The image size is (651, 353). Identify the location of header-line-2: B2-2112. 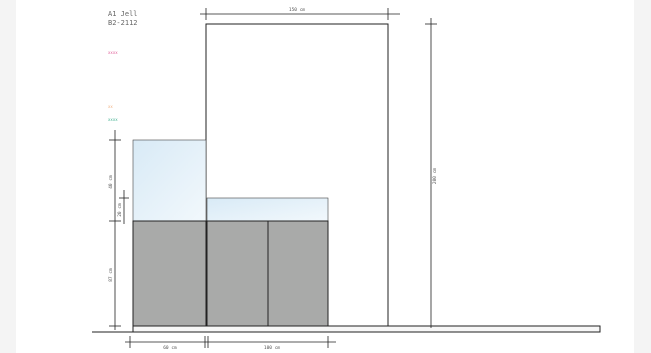
(123, 23).